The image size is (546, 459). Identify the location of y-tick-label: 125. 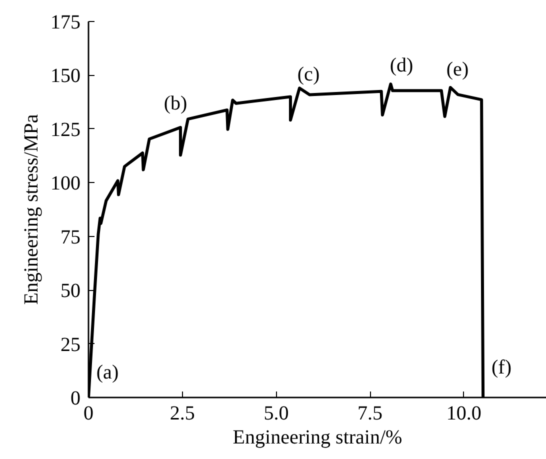
(65, 129).